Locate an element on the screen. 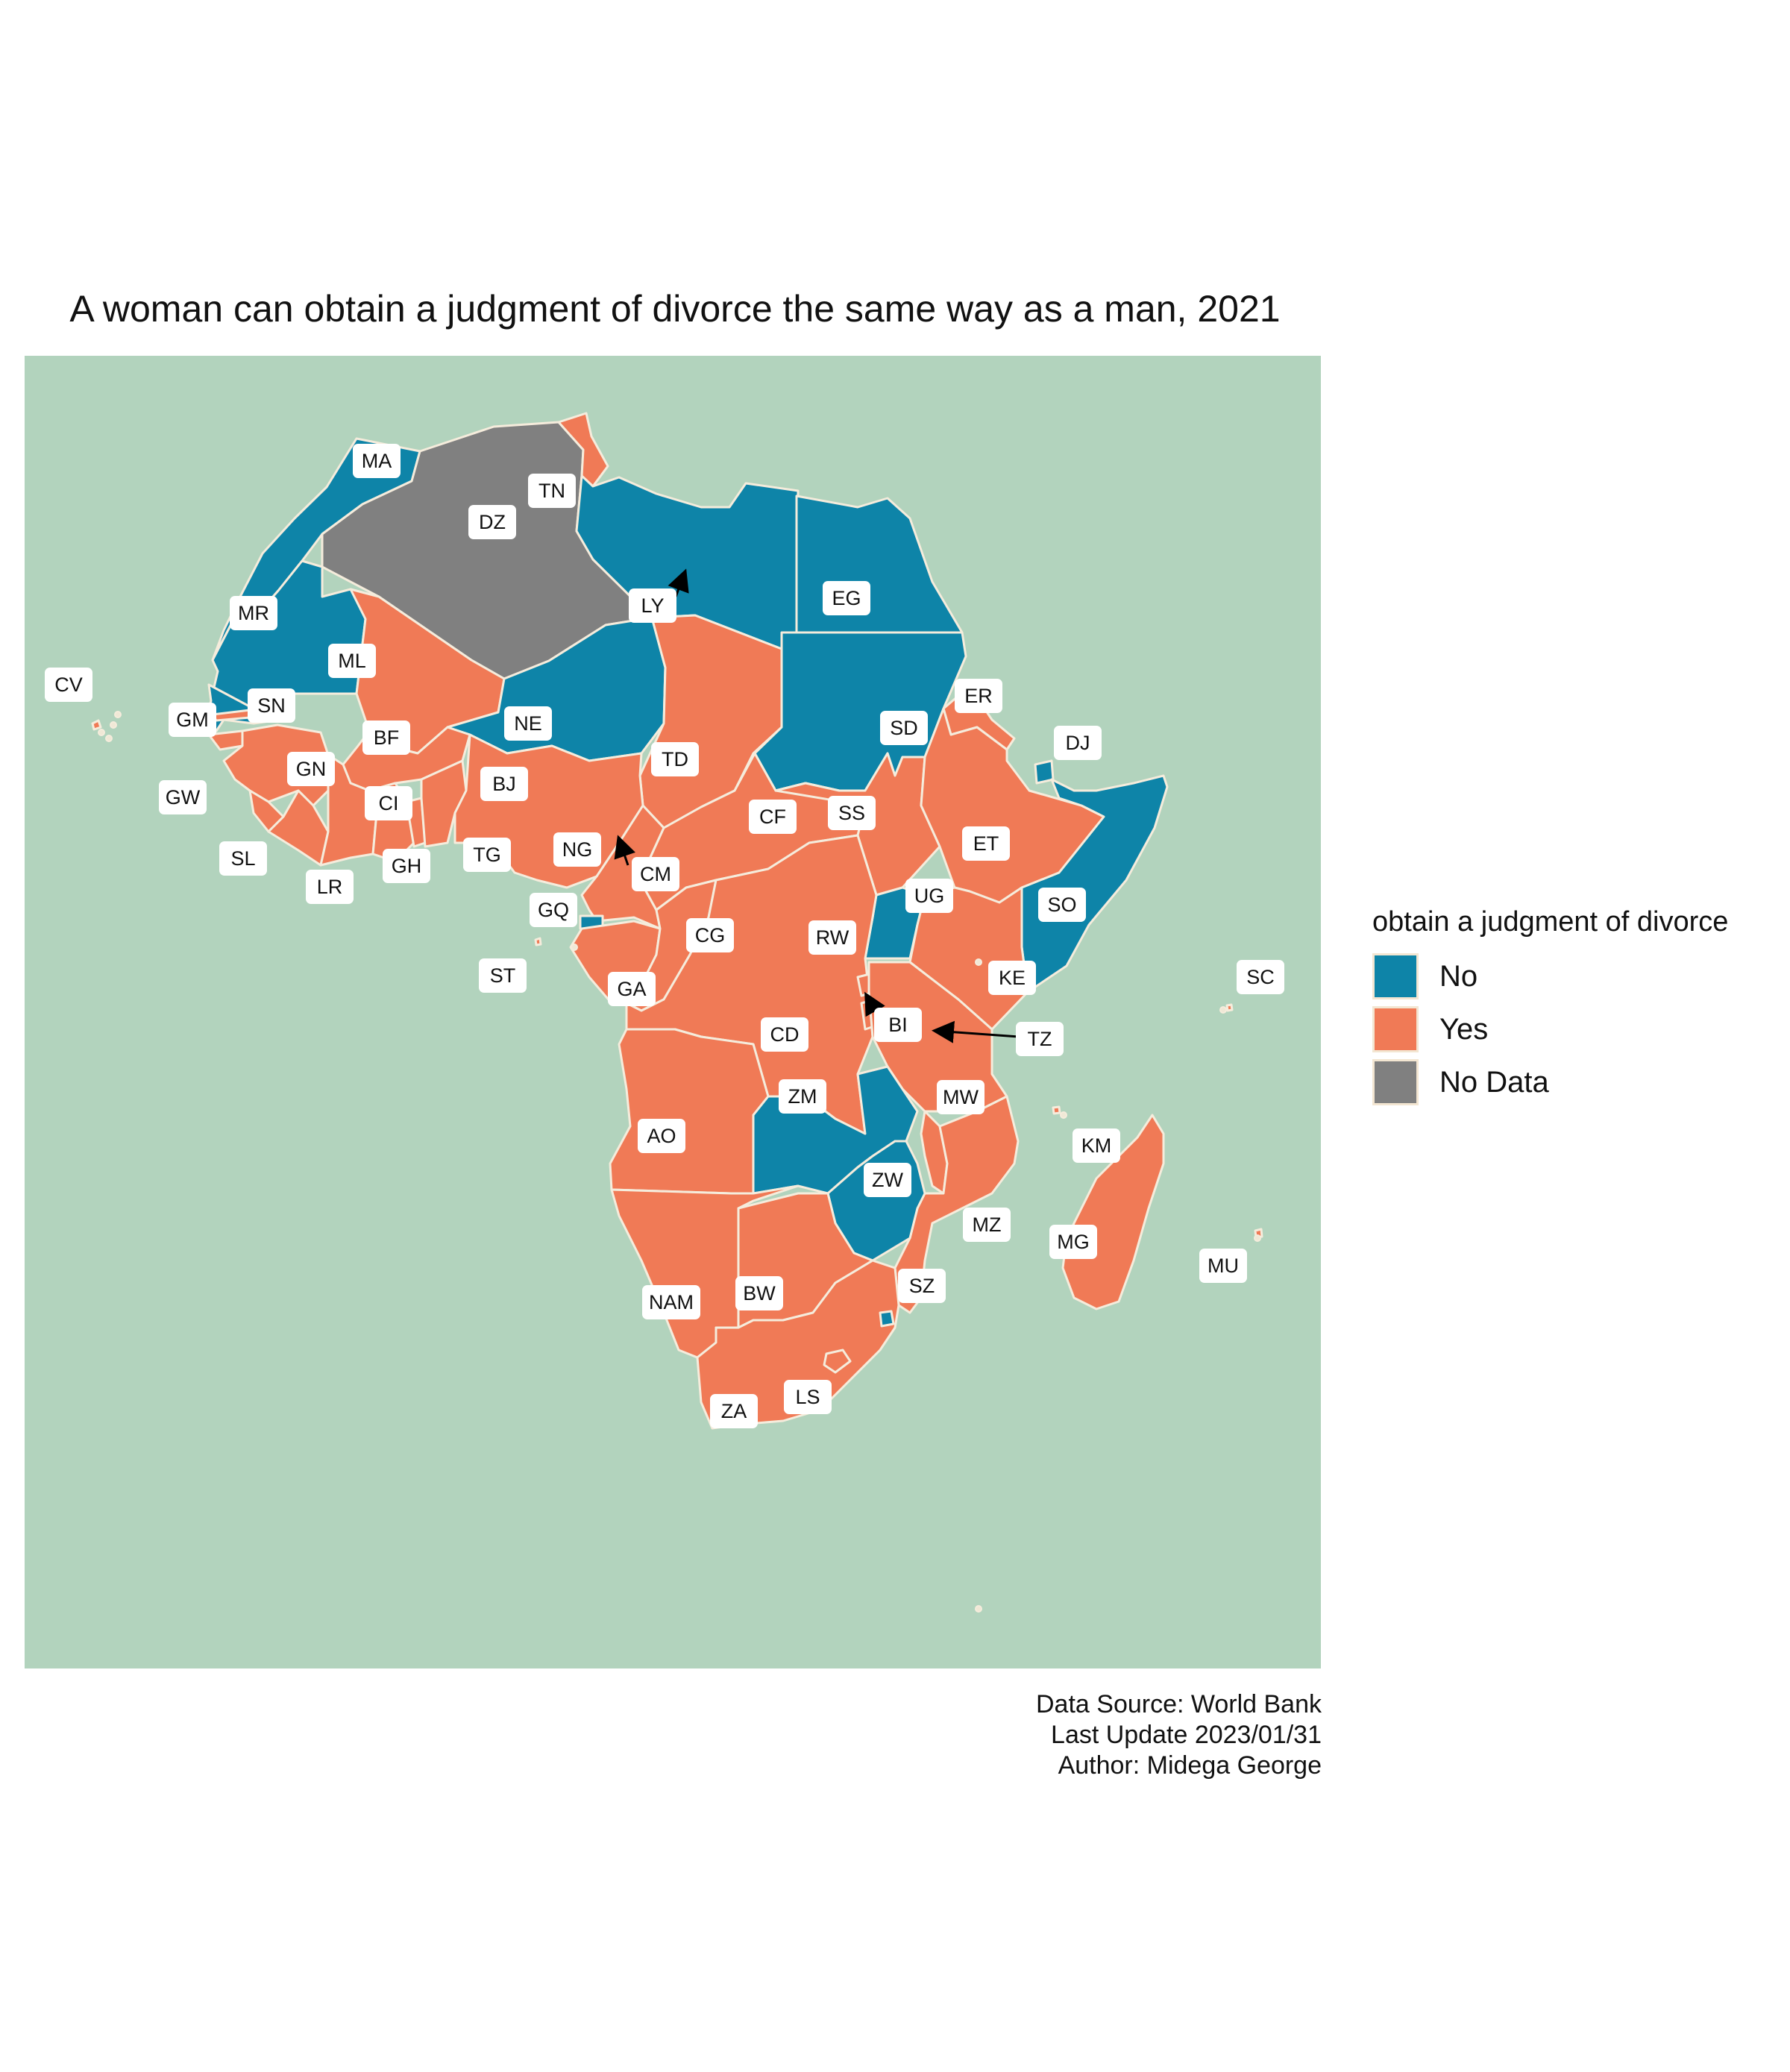  label-gm: GM is located at coordinates (192, 720).